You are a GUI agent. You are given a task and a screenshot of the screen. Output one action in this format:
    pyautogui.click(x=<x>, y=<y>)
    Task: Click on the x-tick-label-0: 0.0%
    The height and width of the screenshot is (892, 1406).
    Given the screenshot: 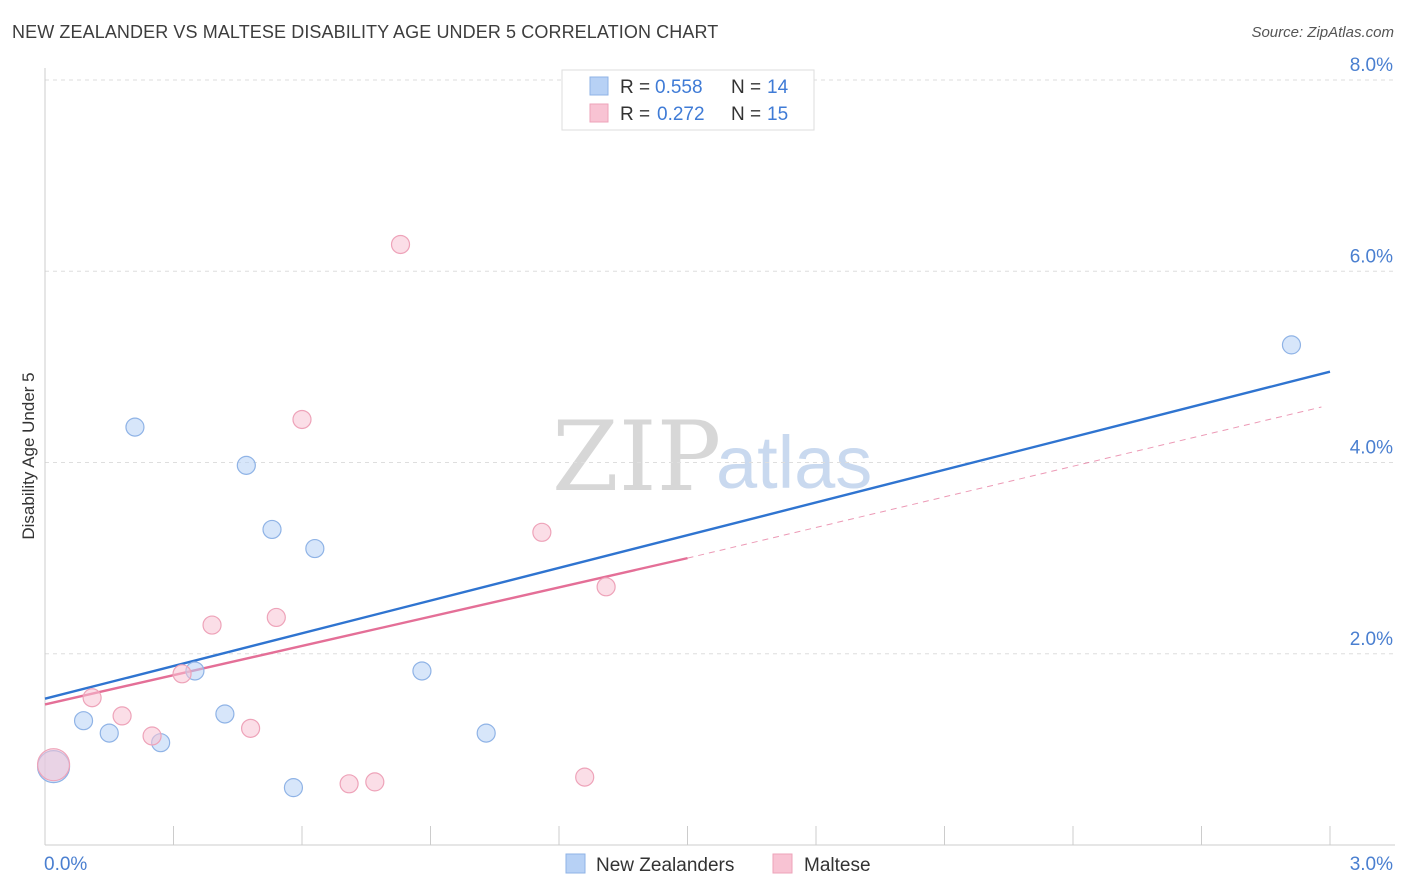 What is the action you would take?
    pyautogui.click(x=65, y=864)
    